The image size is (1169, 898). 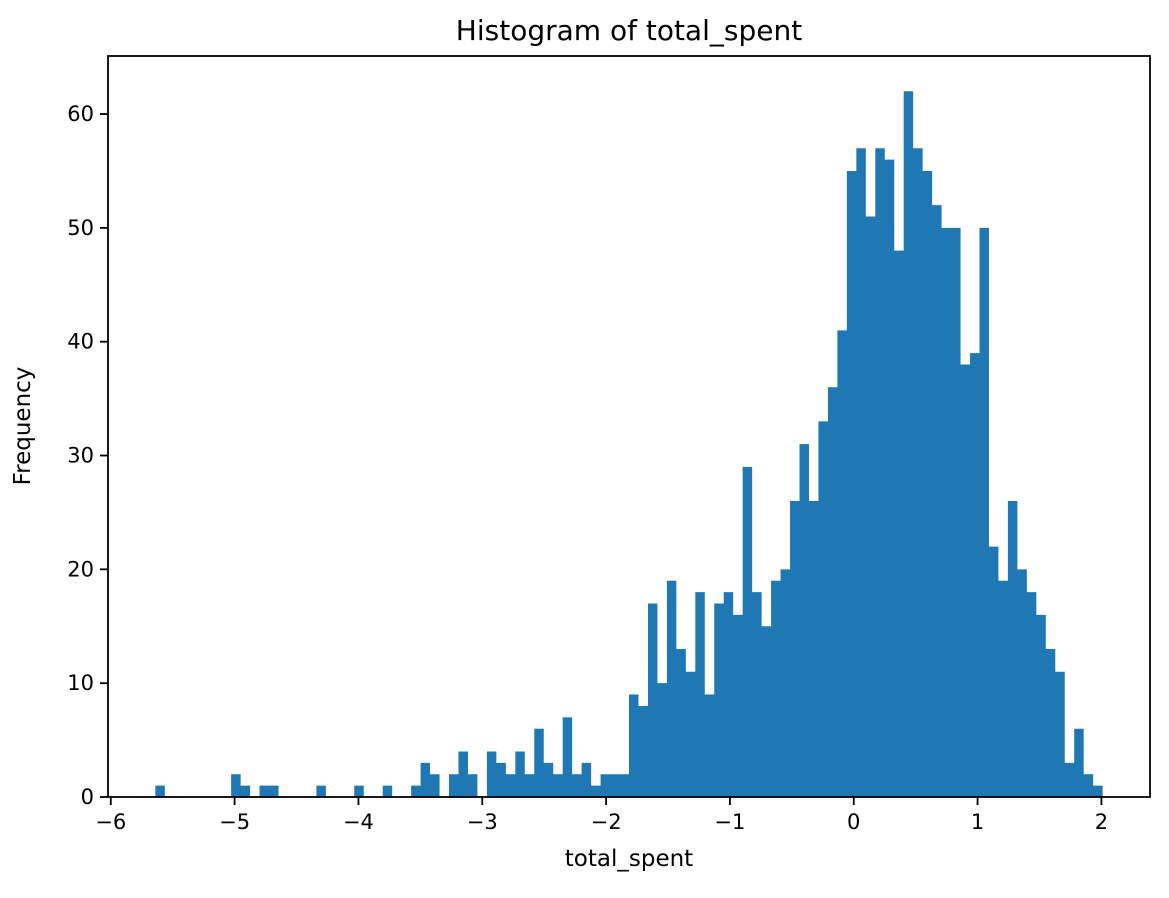 I want to click on x-tick-label: −5, so click(x=234, y=822).